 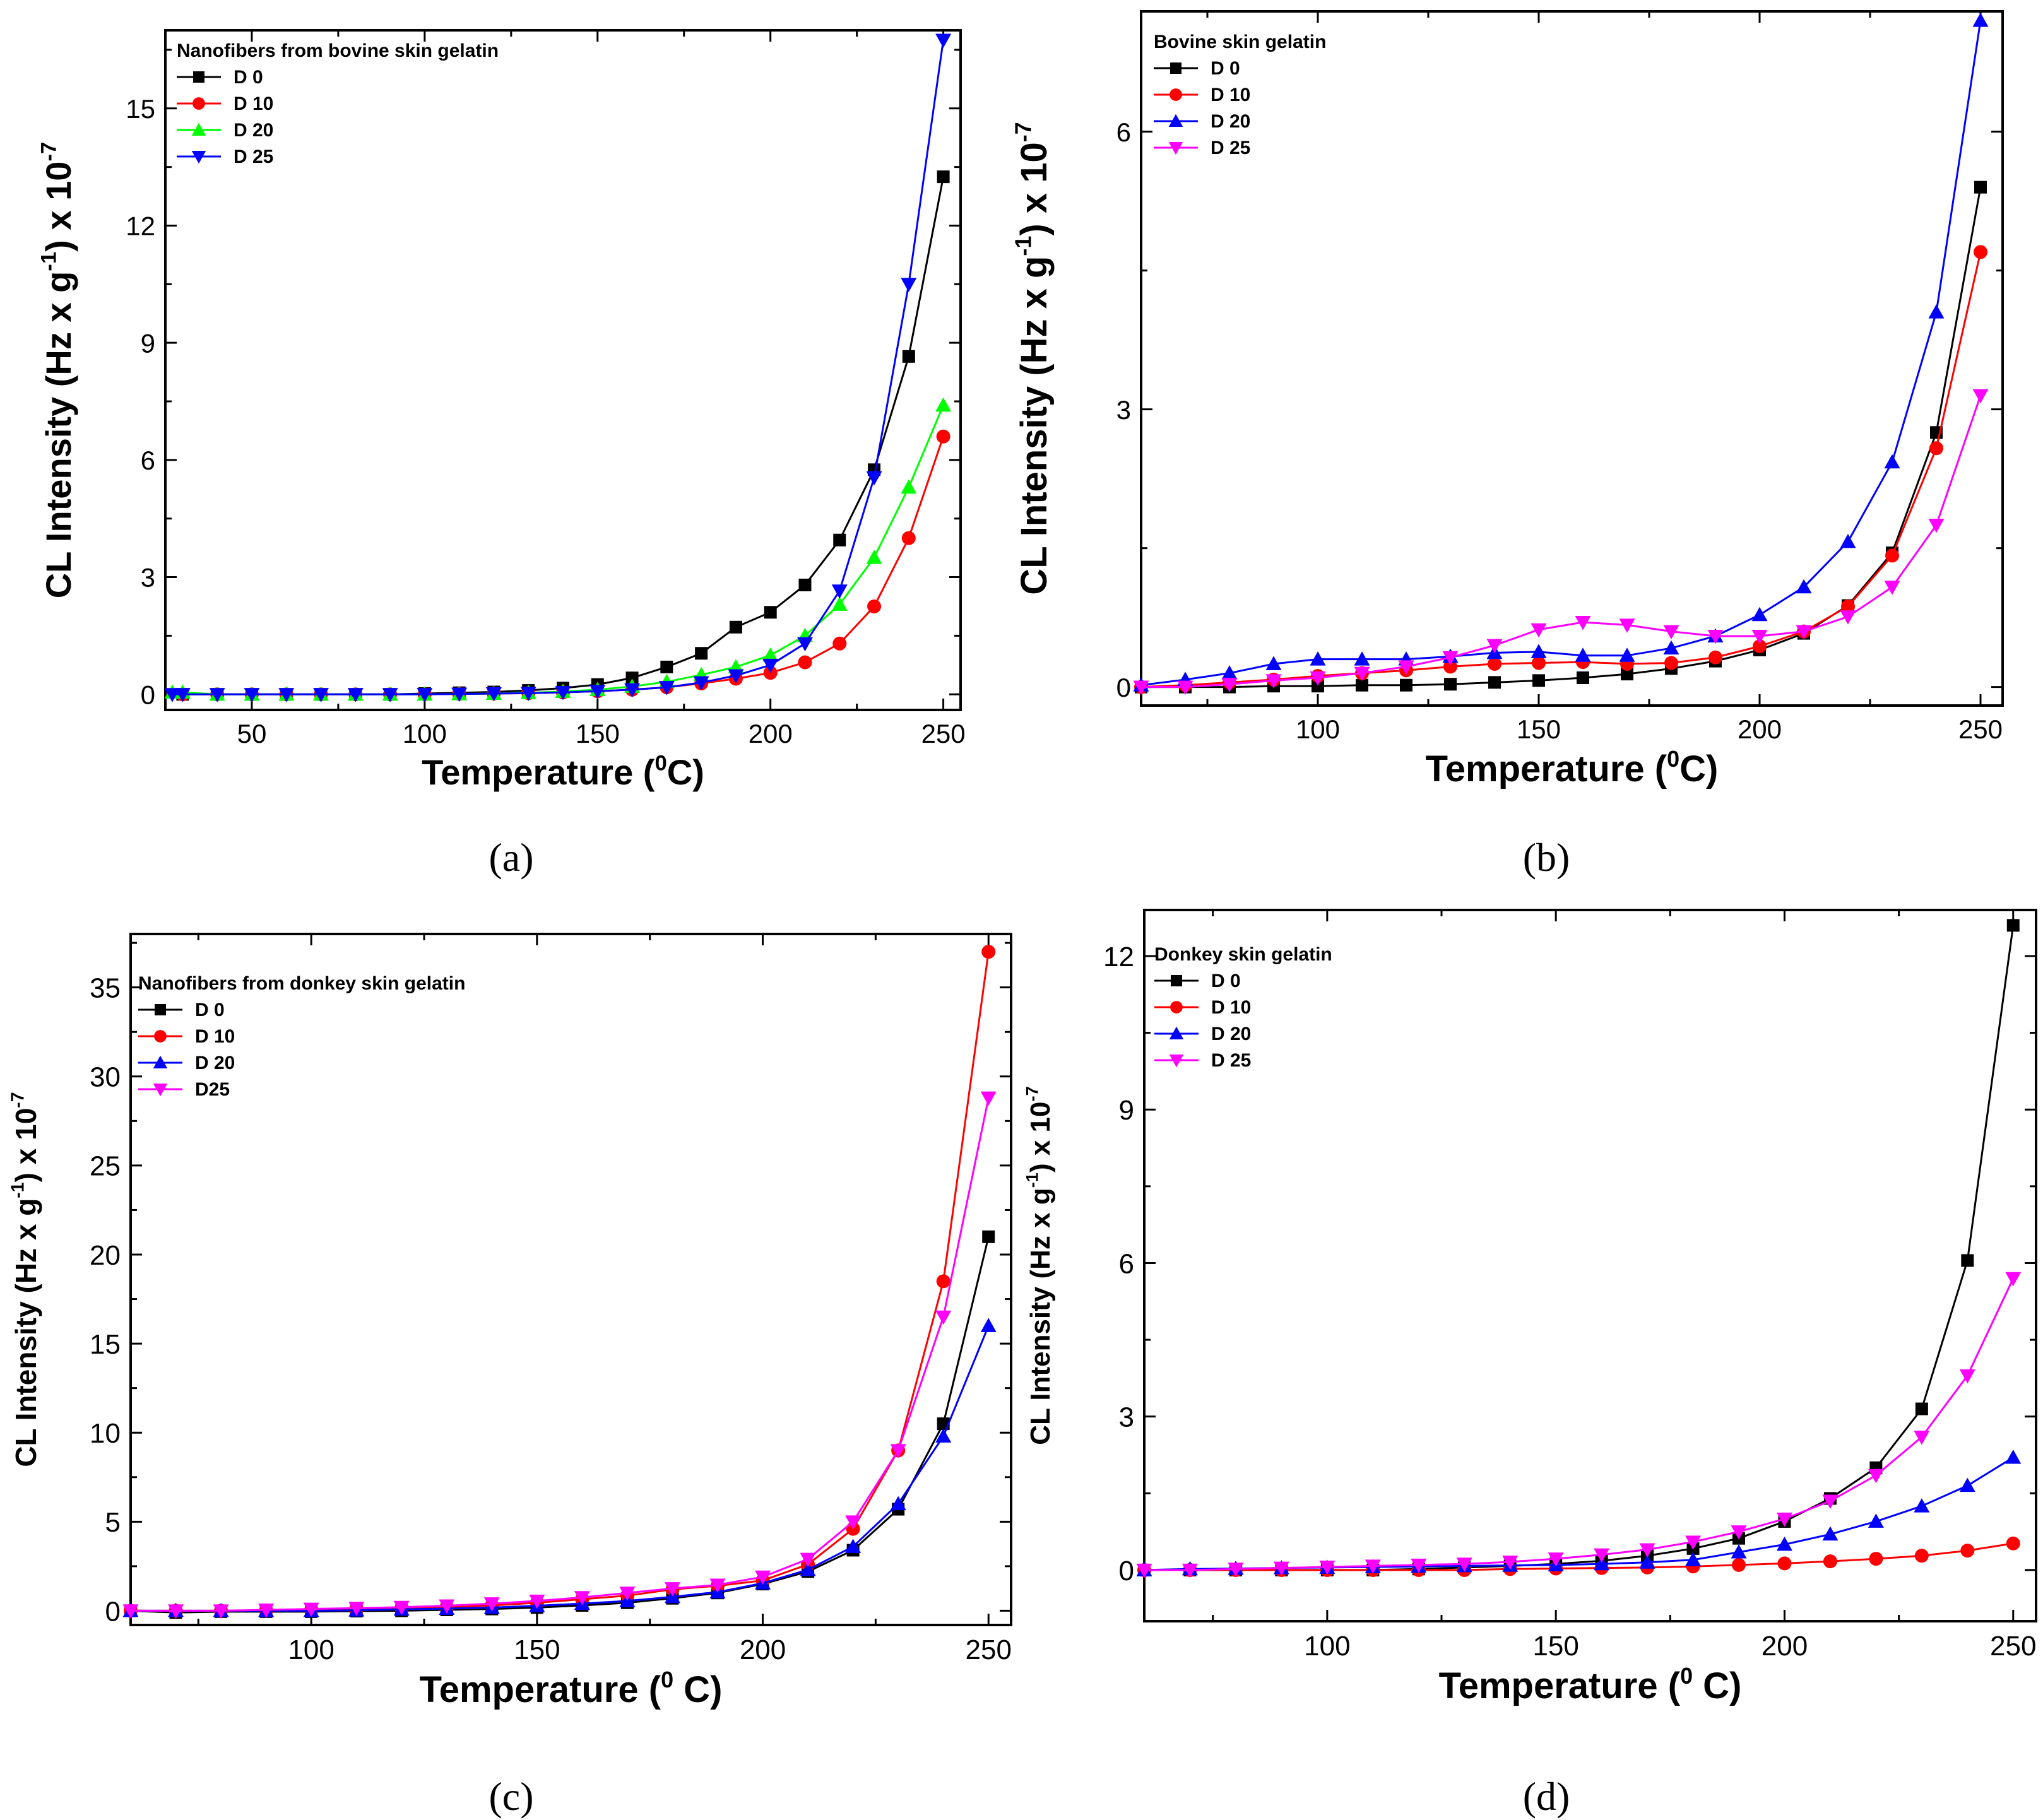 What do you see at coordinates (1226, 981) in the screenshot?
I see `legend-label: D 0` at bounding box center [1226, 981].